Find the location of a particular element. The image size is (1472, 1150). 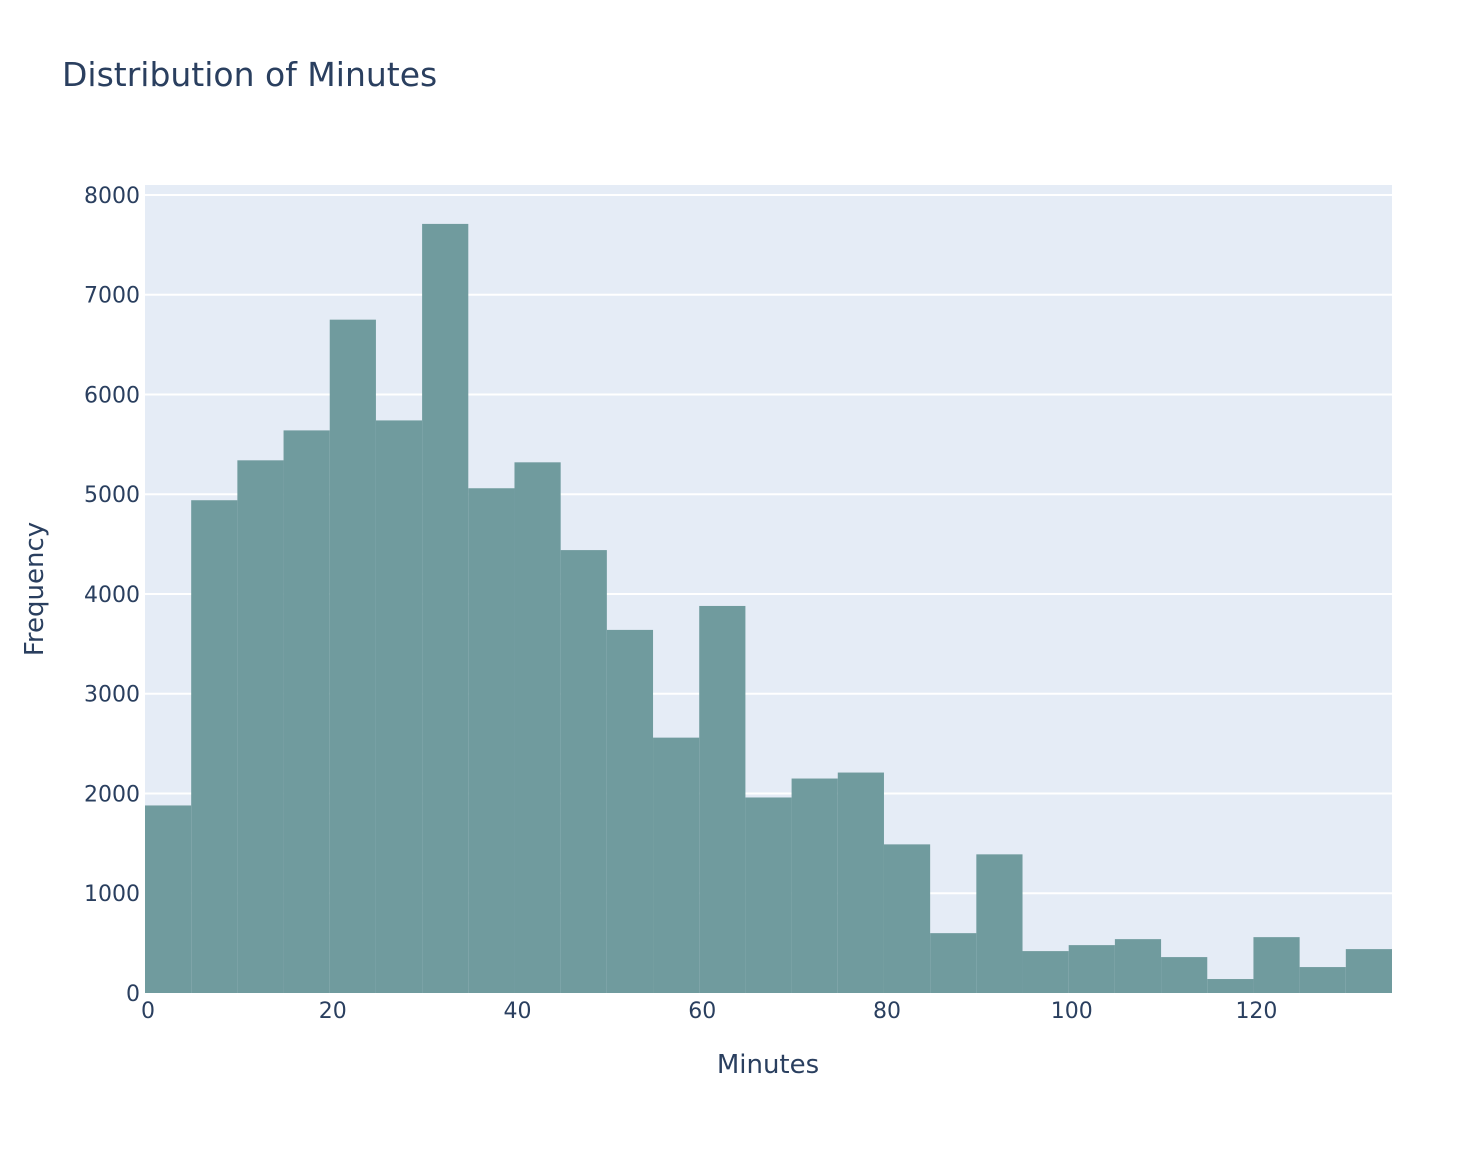

chart-title: Distribution of Minutes is located at coordinates (249, 74).